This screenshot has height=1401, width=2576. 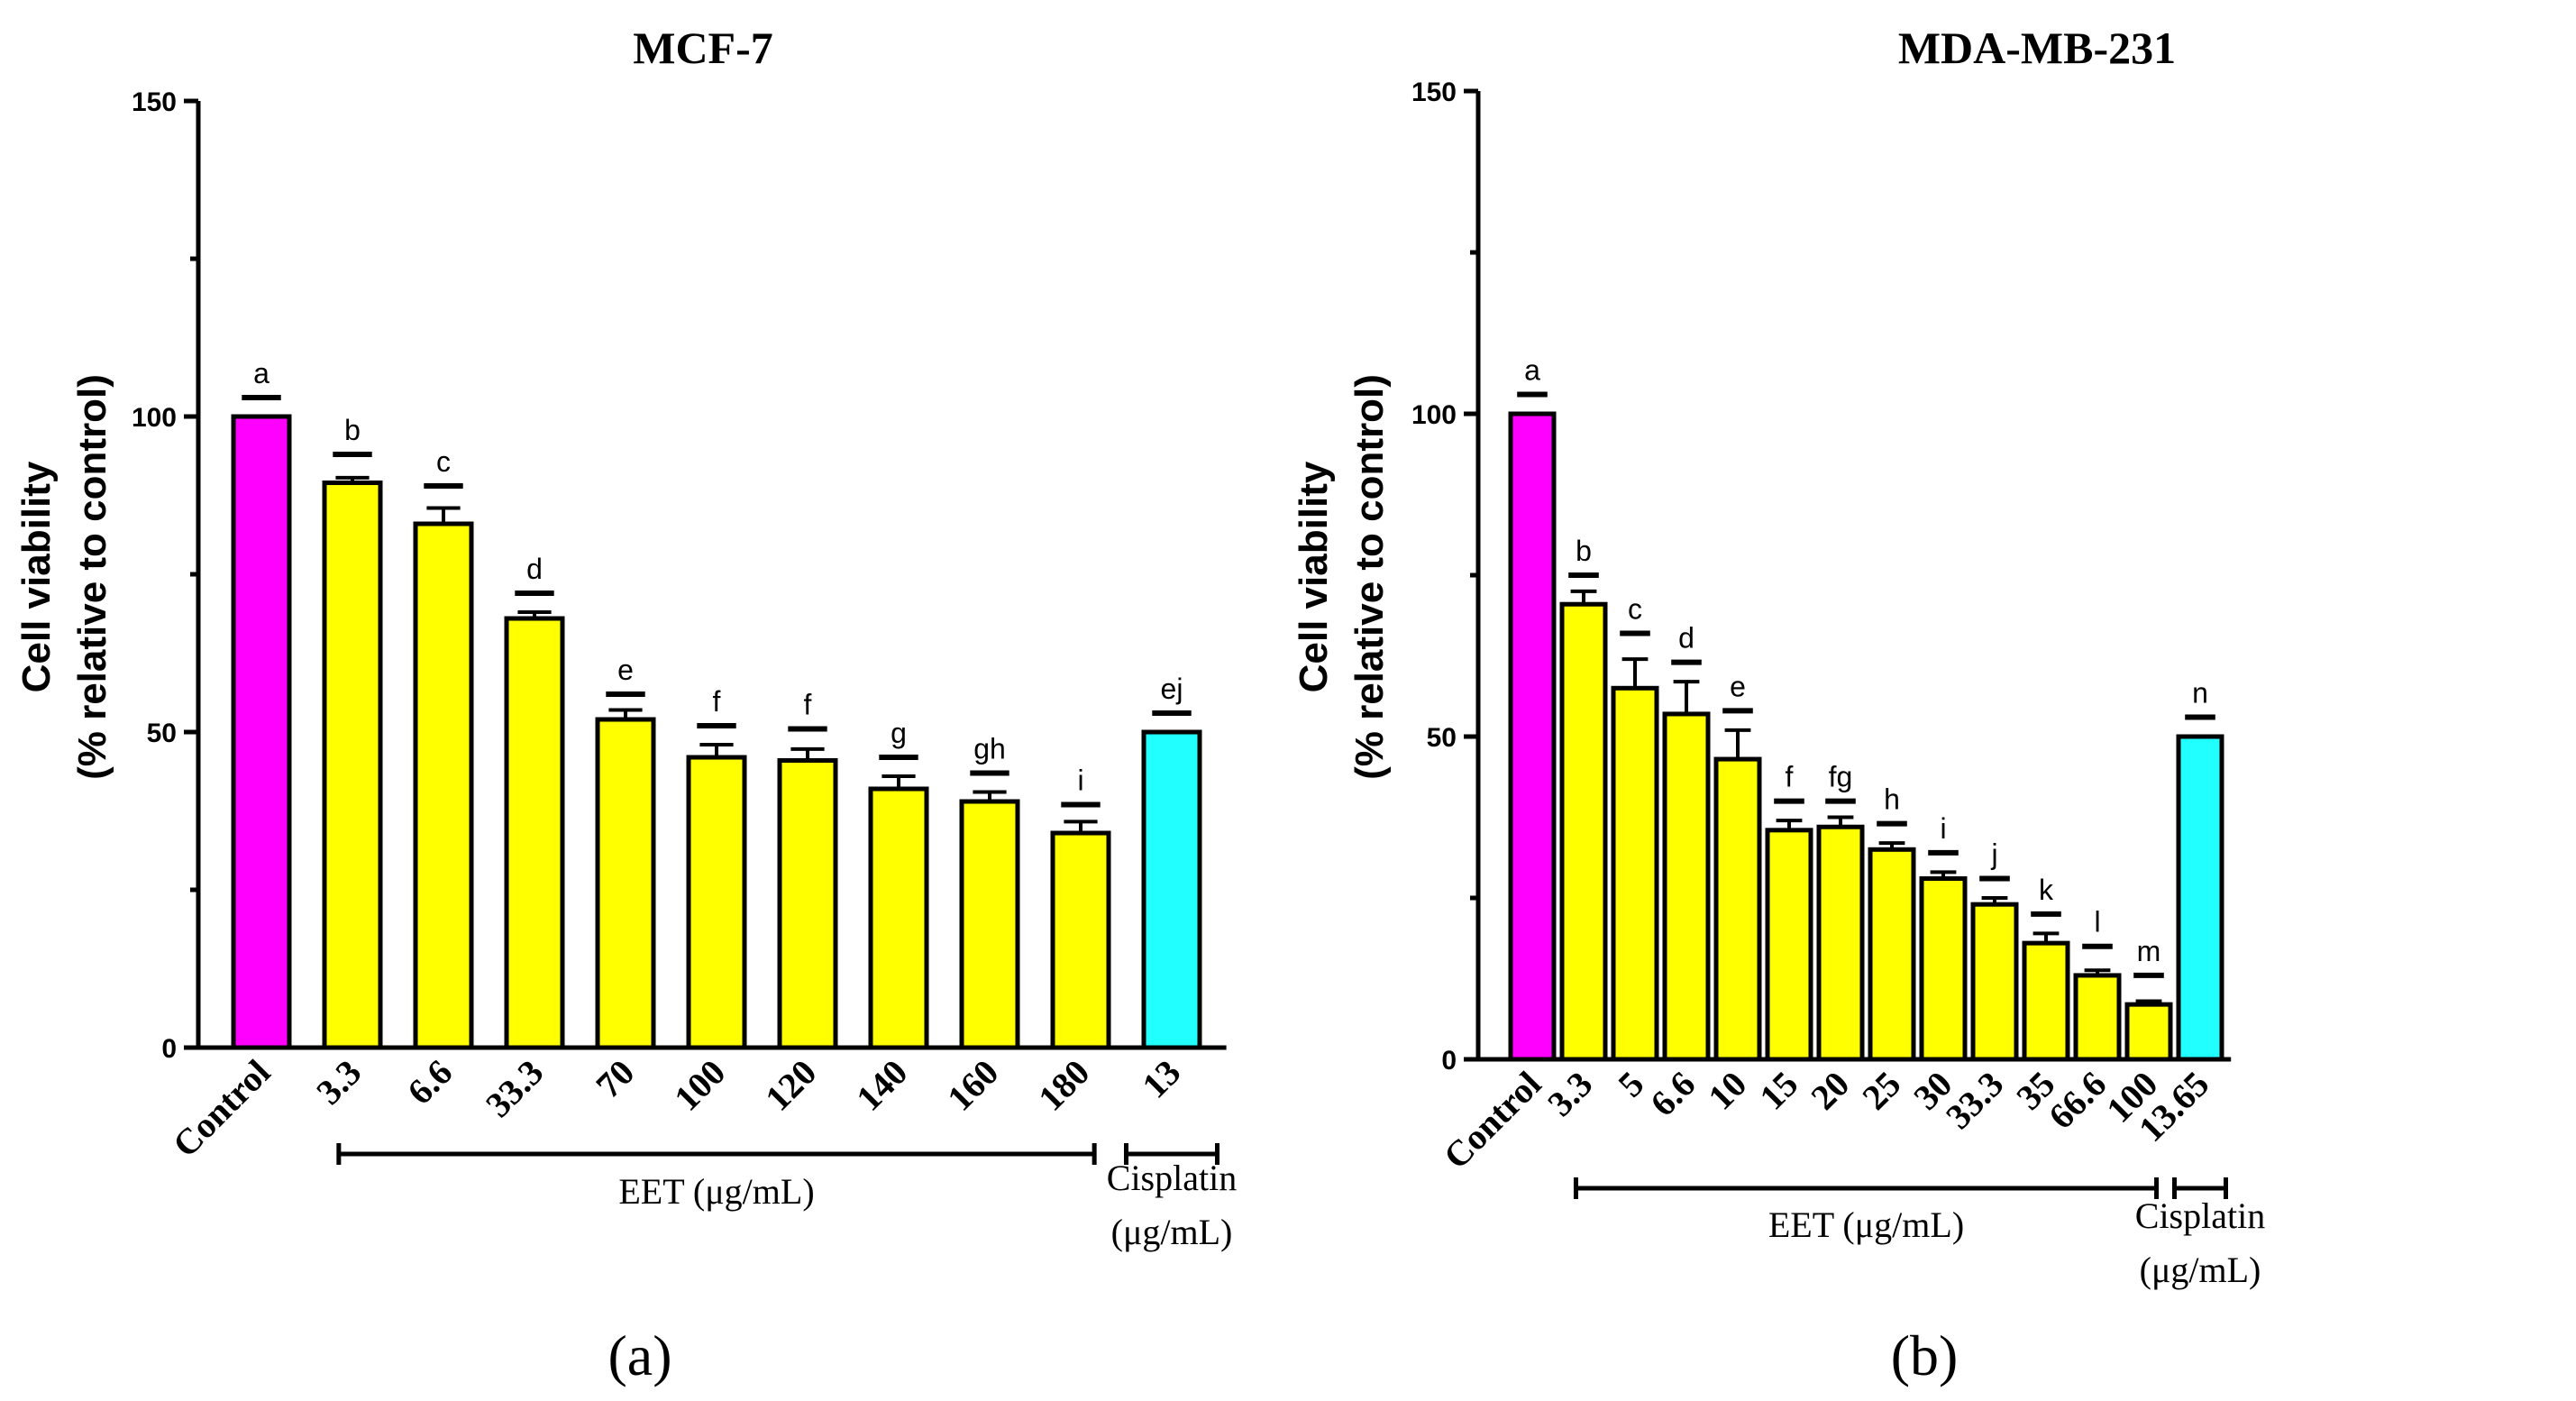 What do you see at coordinates (1994, 854) in the screenshot?
I see `significance-letter: j` at bounding box center [1994, 854].